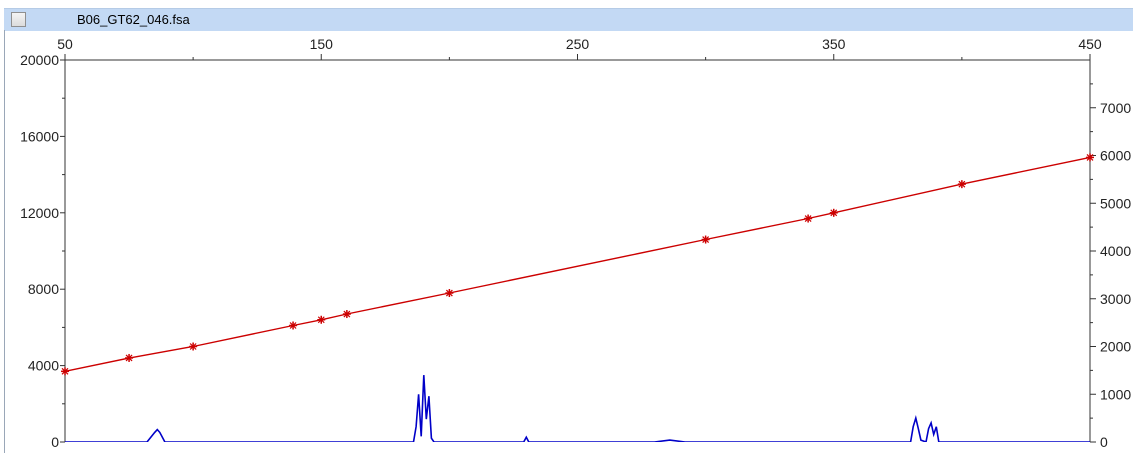 This screenshot has height=453, width=1133. What do you see at coordinates (578, 44) in the screenshot?
I see `x-tick-label: 250` at bounding box center [578, 44].